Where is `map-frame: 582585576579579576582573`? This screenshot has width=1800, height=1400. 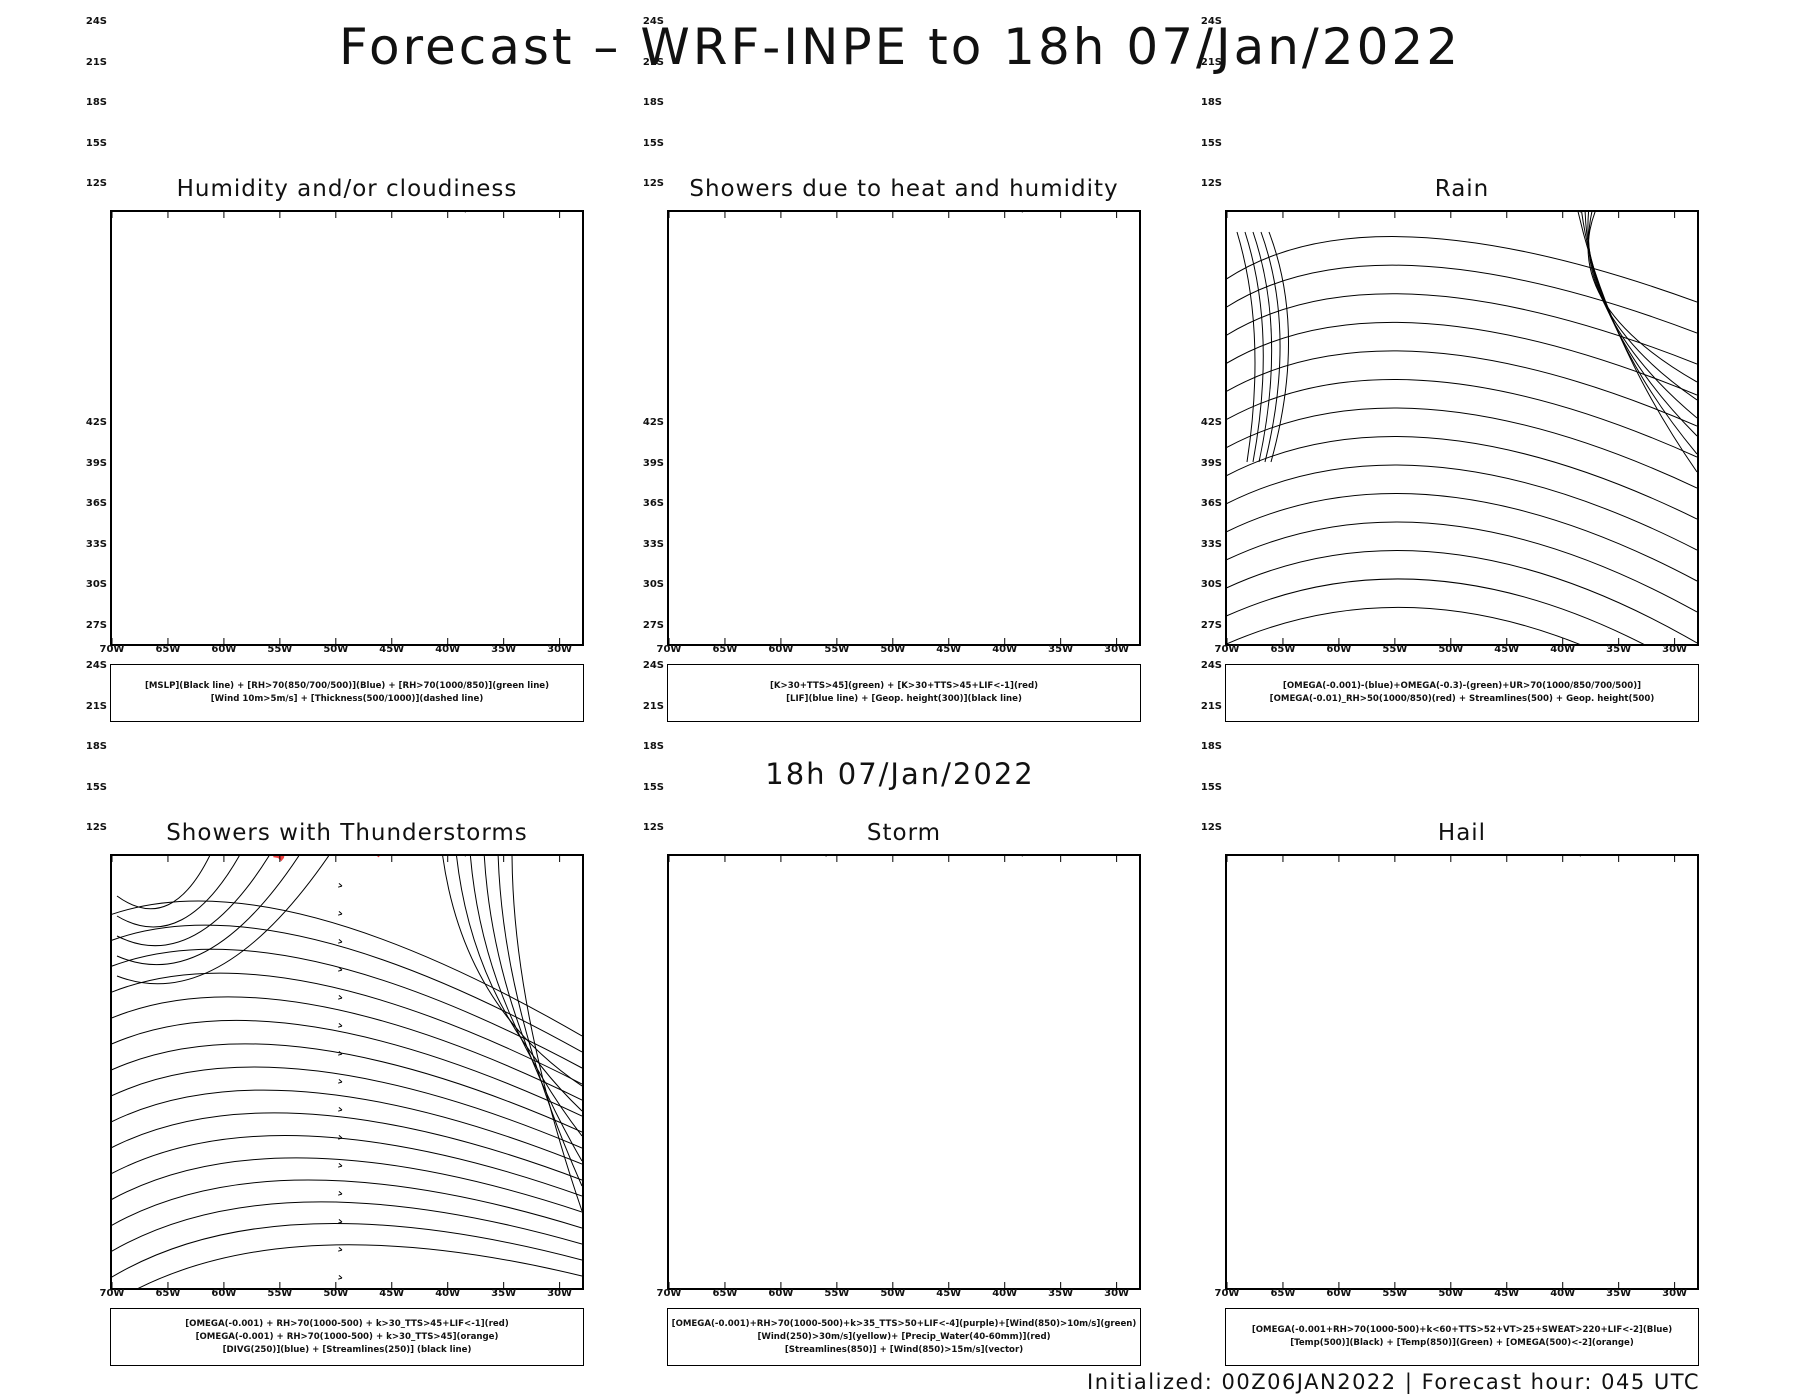
map-frame: 582585576579579576582573 is located at coordinates (1462, 428).